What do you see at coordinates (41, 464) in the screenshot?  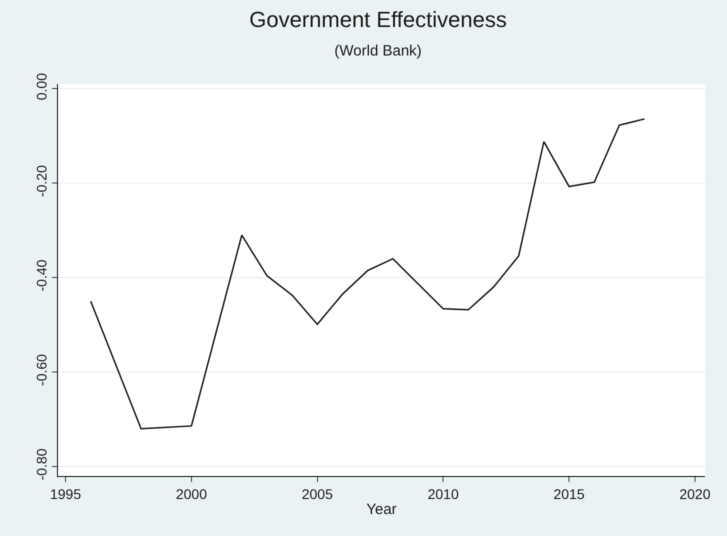 I see `y-tick-label: -0.80` at bounding box center [41, 464].